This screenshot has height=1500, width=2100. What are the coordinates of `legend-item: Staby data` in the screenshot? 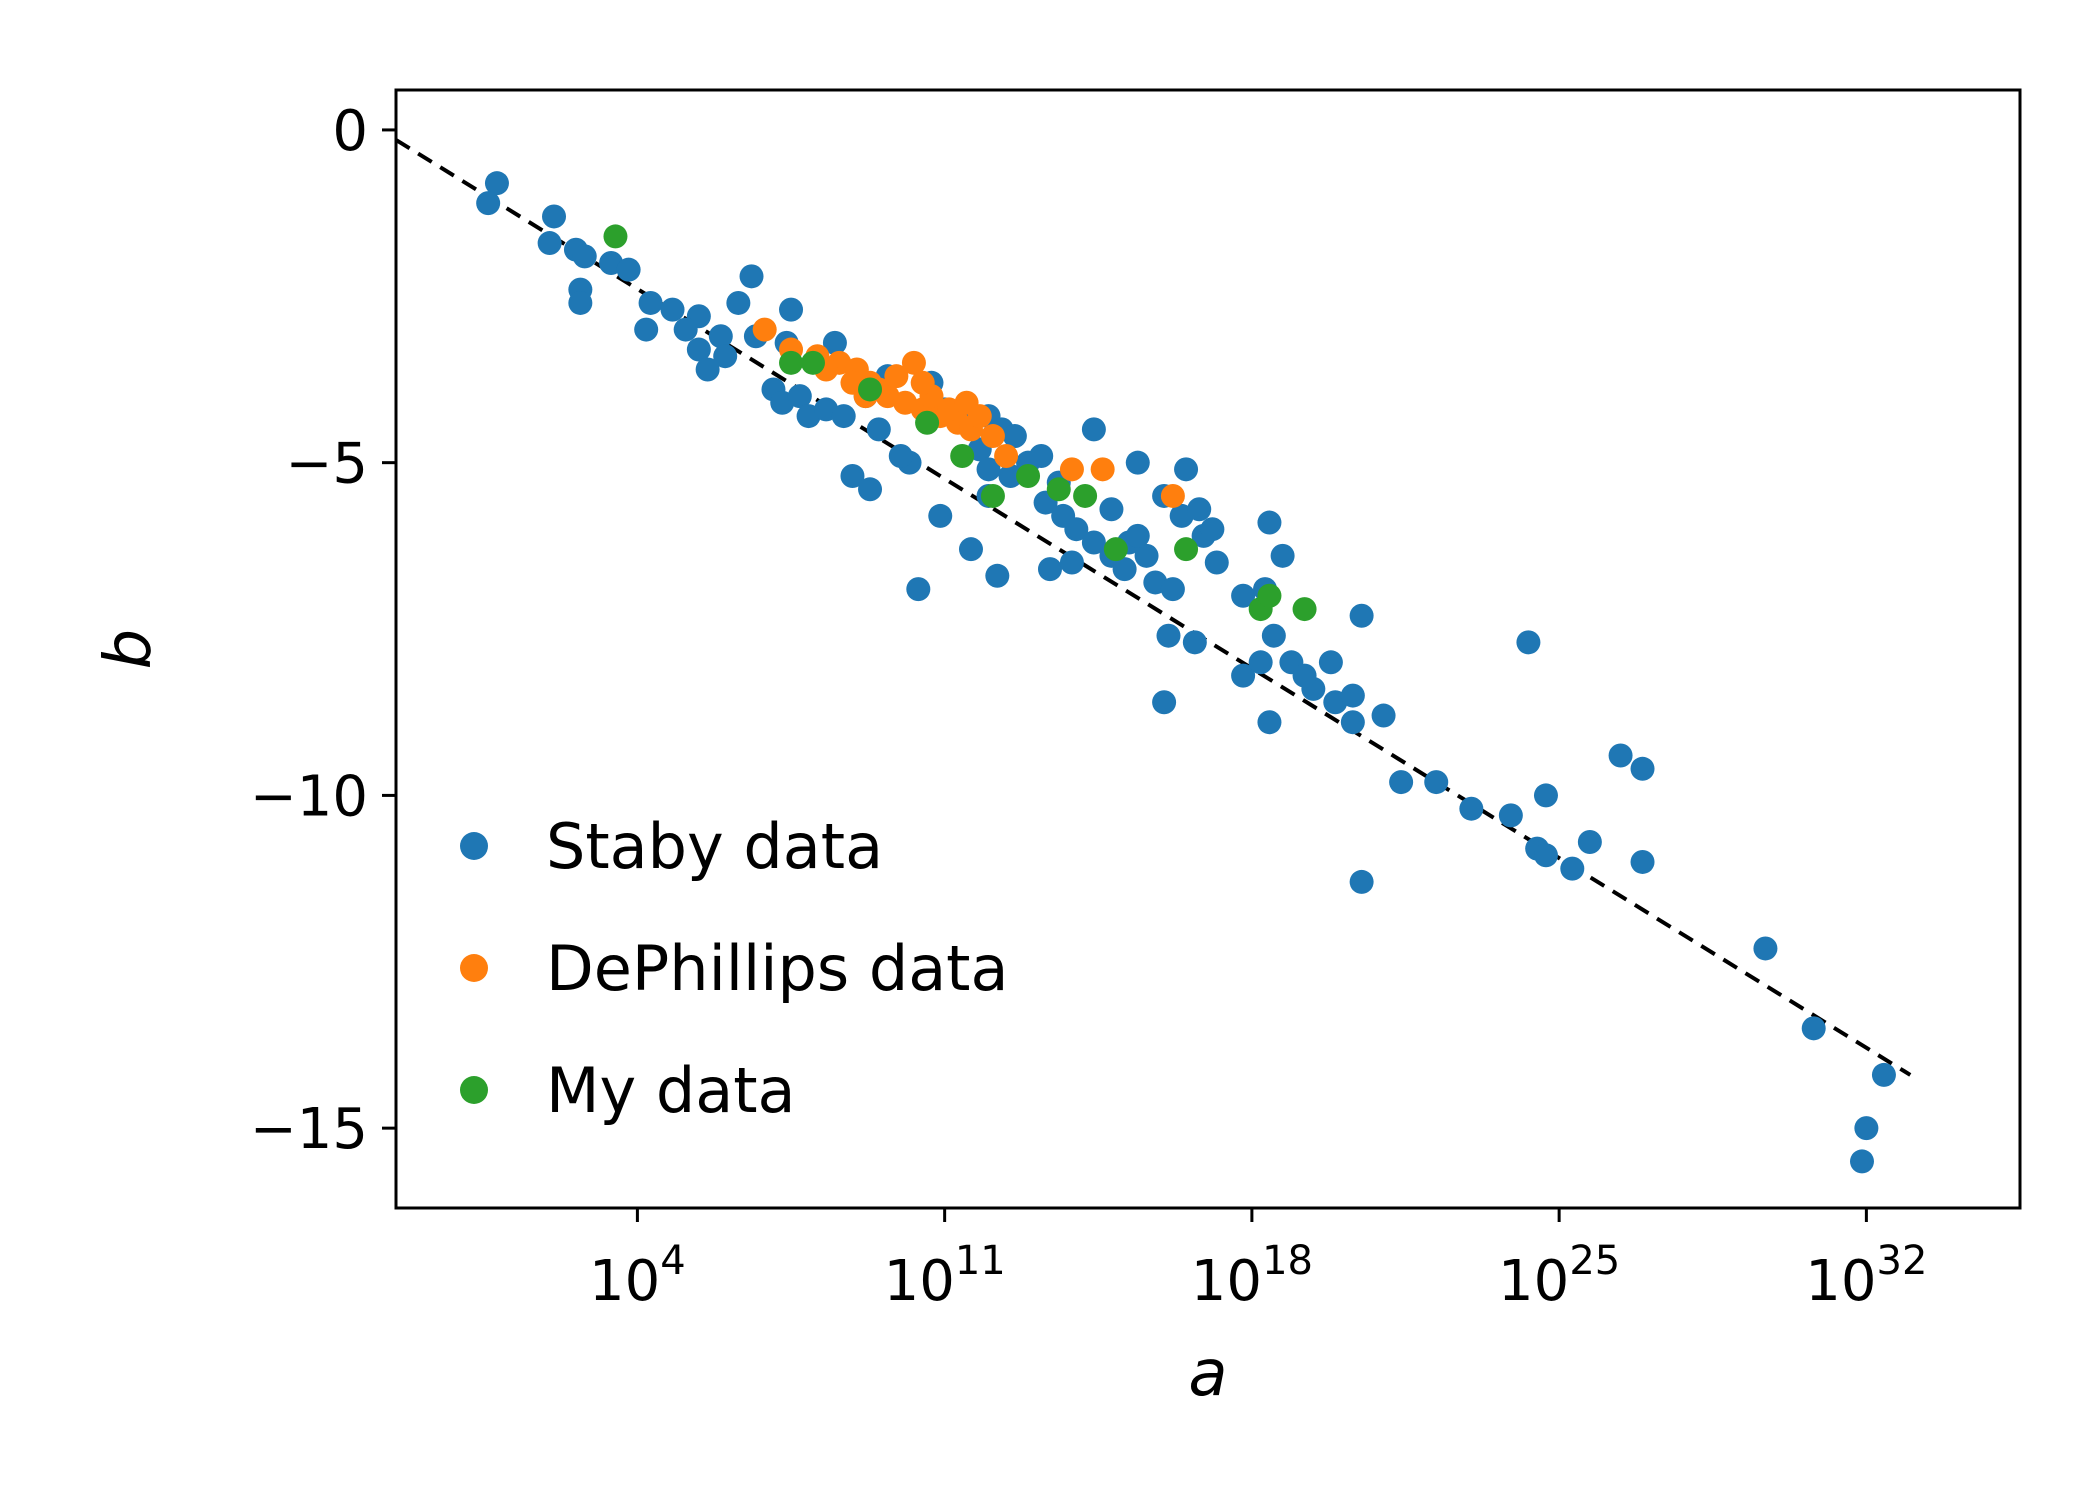 It's located at (671, 846).